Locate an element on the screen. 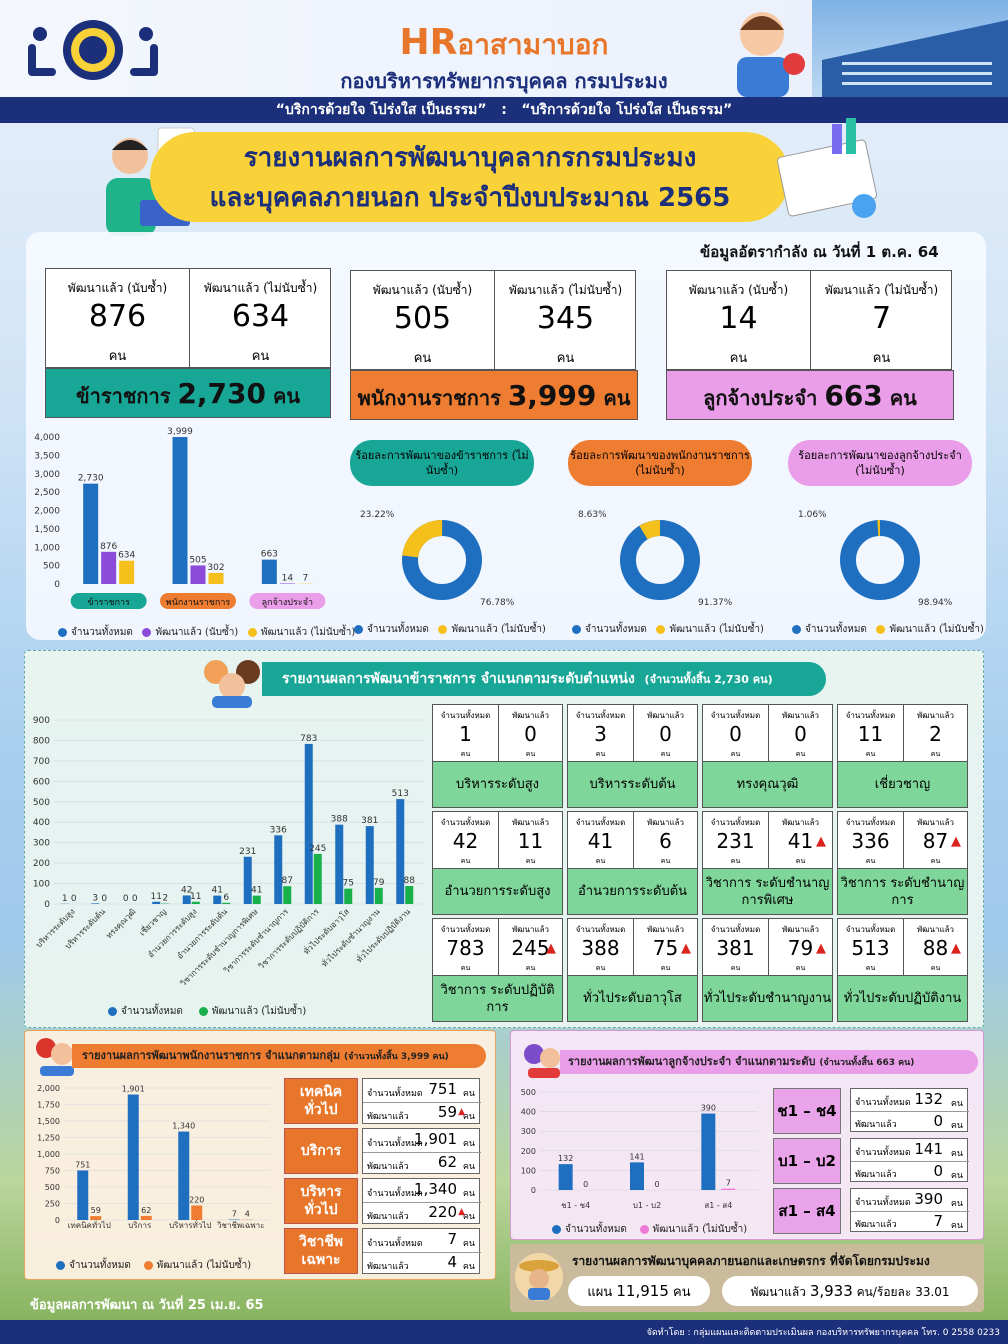 This screenshot has width=1008, height=1344. data-label: 87 is located at coordinates (287, 881).